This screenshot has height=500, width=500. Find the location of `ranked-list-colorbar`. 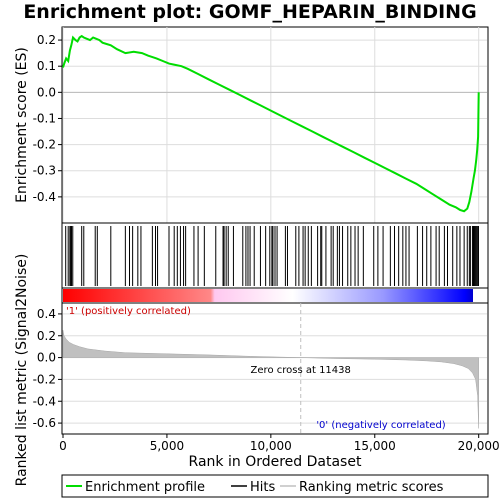

ranked-list-colorbar is located at coordinates (268, 295).